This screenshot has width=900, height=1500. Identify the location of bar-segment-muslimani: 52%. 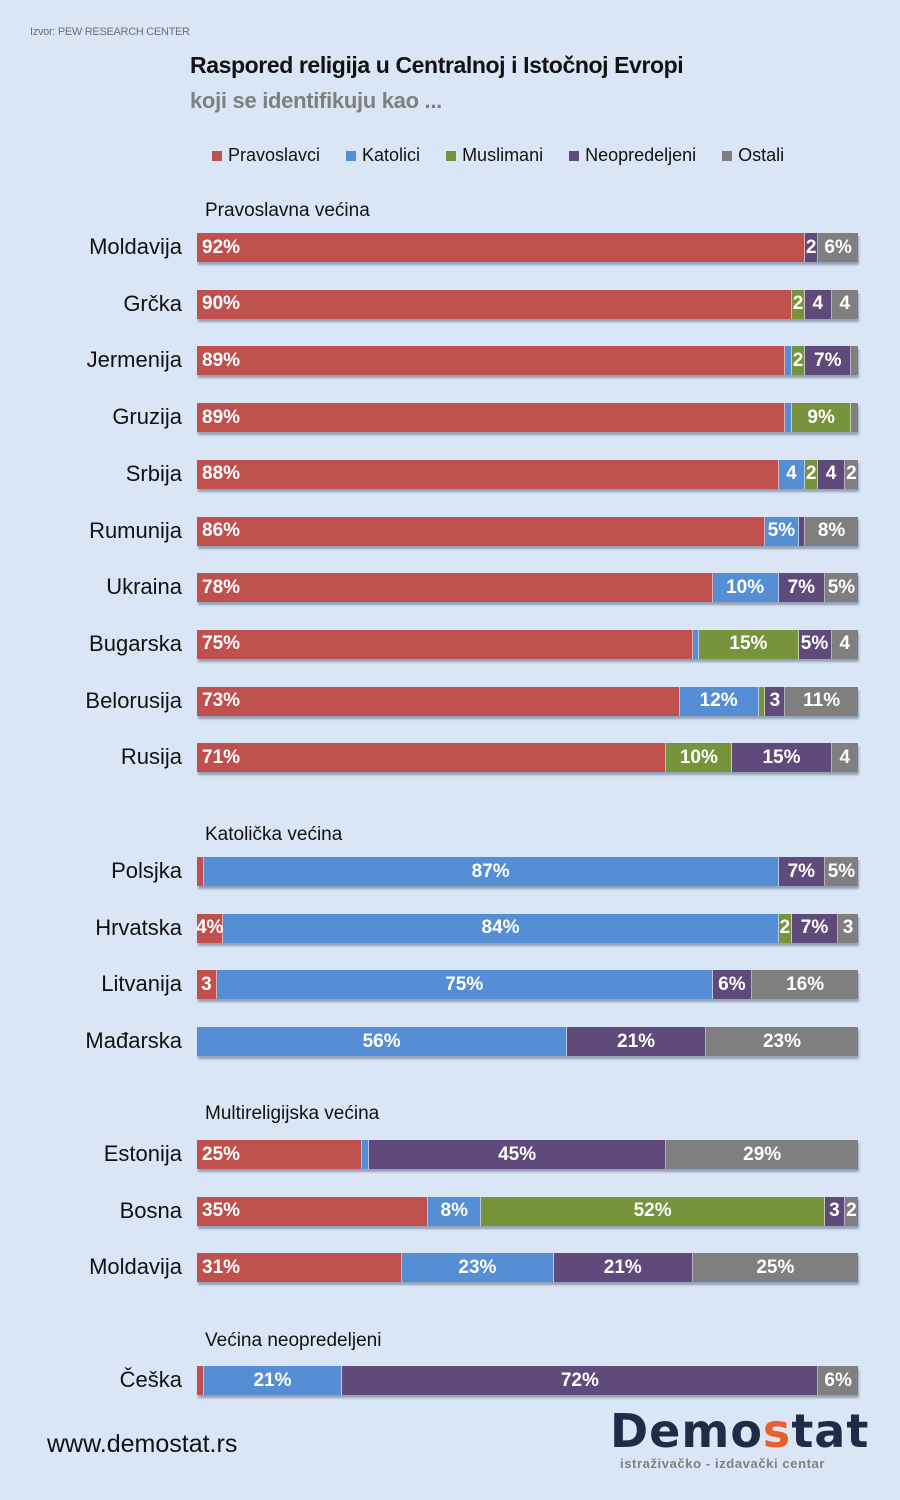
(653, 1211).